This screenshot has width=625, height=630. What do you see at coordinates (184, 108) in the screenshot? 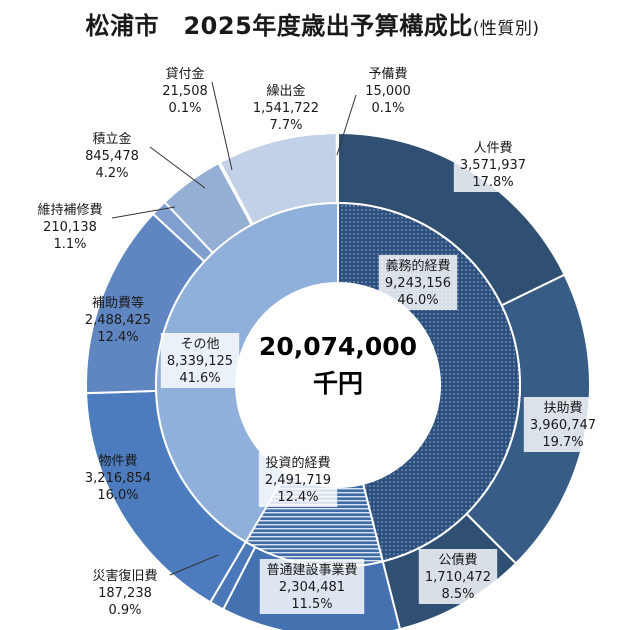
I see `outer-label-percent-9: 0.1%` at bounding box center [184, 108].